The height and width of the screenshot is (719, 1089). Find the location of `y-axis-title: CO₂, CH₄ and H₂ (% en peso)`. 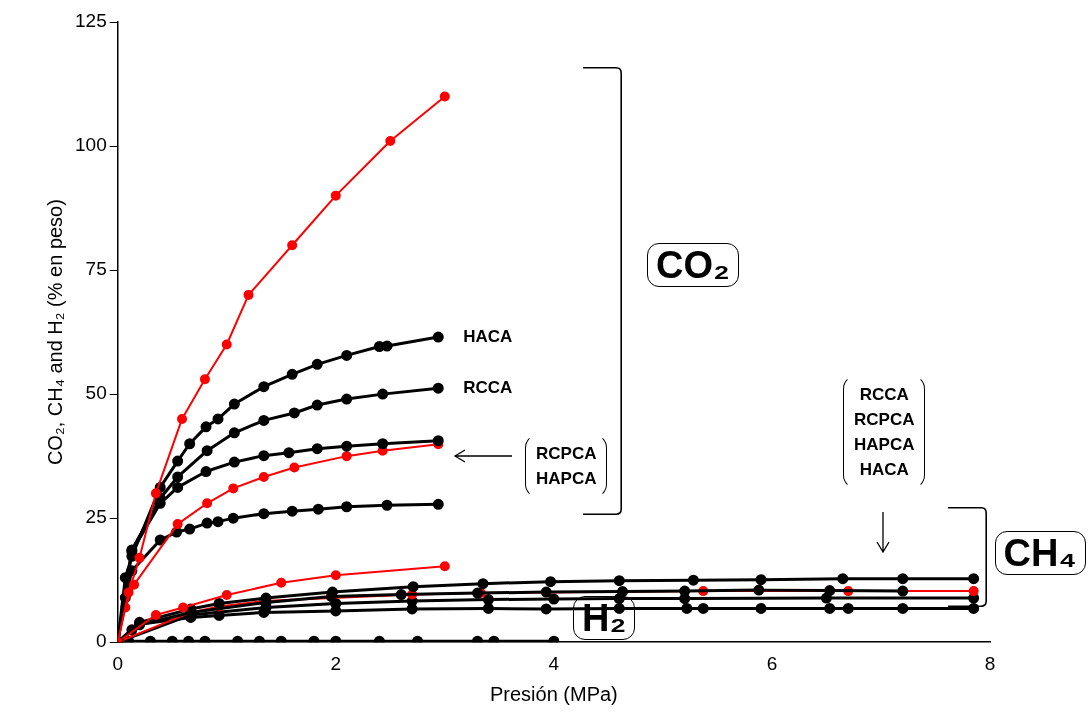

y-axis-title: CO₂, CH₄ and H₂ (% en peso) is located at coordinates (54, 332).